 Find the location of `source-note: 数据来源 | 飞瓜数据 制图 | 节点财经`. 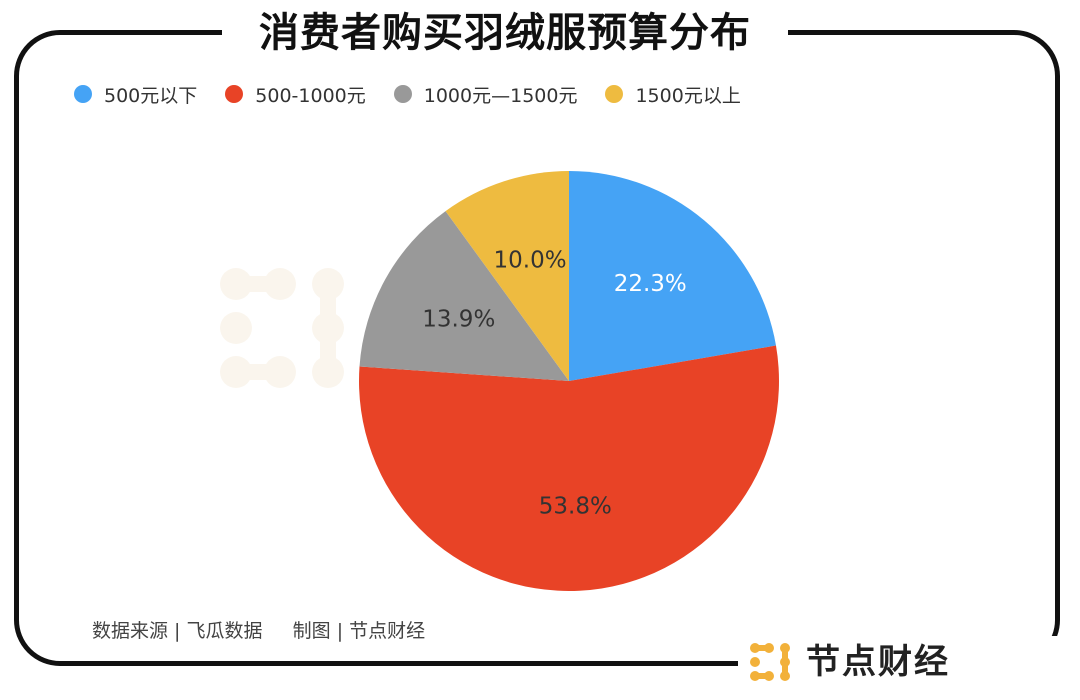

source-note: 数据来源 | 飞瓜数据 制图 | 节点财经 is located at coordinates (259, 631).